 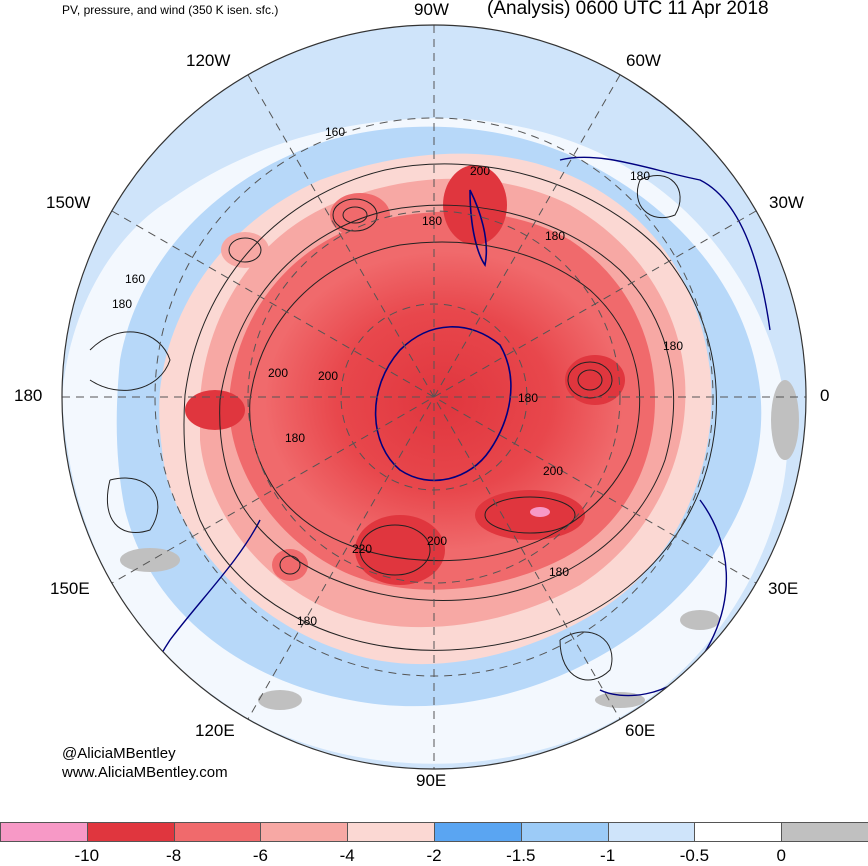 I want to click on colorbar, so click(x=434, y=833).